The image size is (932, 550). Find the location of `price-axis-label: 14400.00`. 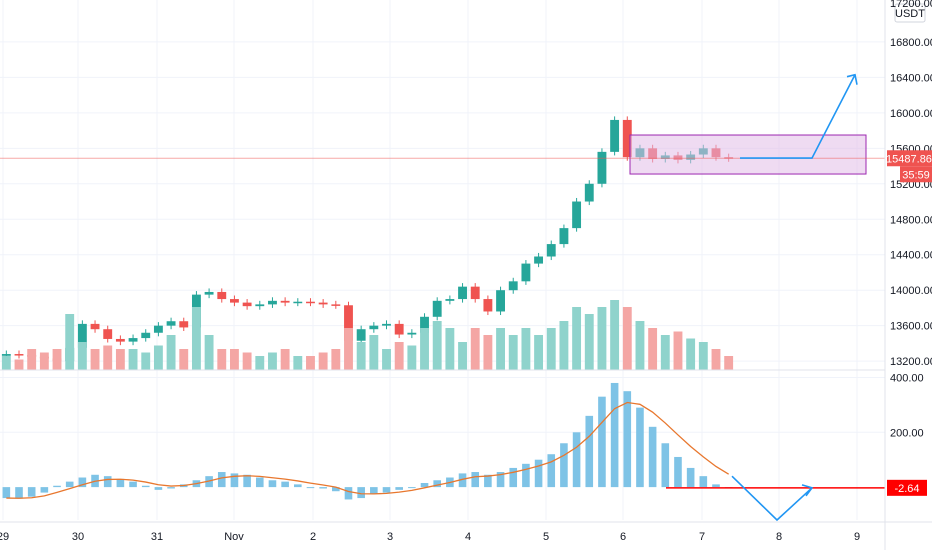

price-axis-label: 14400.00 is located at coordinates (911, 256).